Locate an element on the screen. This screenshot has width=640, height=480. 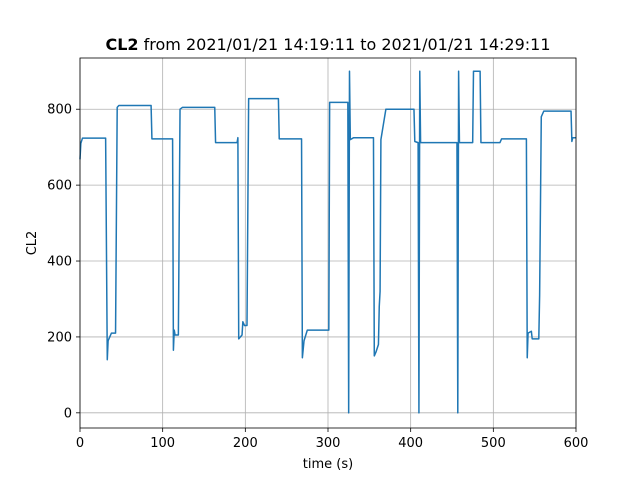
x-tick-label: 300 is located at coordinates (328, 443).